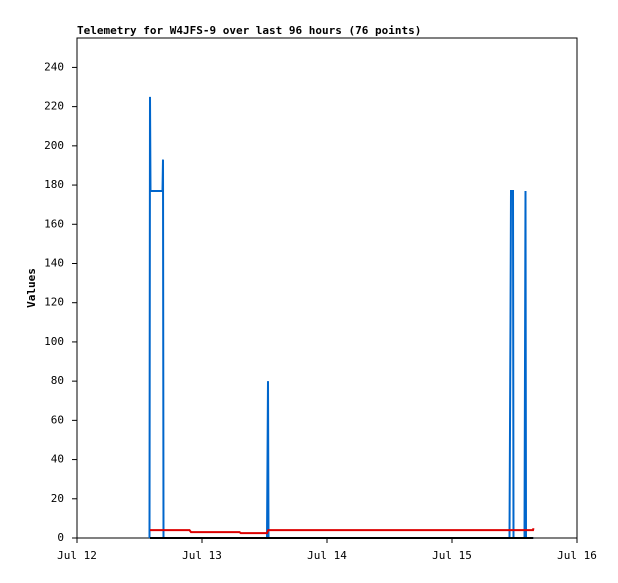 Image resolution: width=618 pixels, height=583 pixels. I want to click on y-tick-label: 40, so click(57, 459).